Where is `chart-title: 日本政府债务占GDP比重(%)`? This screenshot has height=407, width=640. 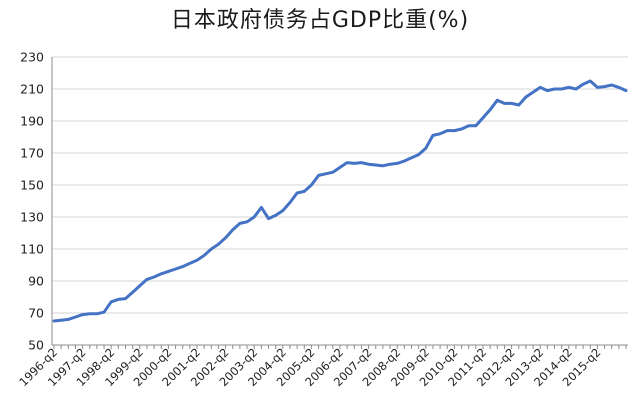
chart-title: 日本政府债务占GDP比重(%) is located at coordinates (320, 20).